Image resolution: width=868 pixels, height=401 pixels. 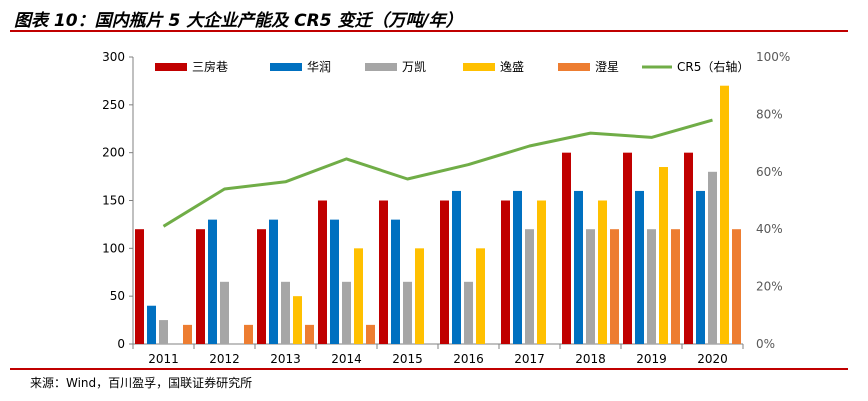 What do you see at coordinates (769, 229) in the screenshot?
I see `y2-tick-label: 40%` at bounding box center [769, 229].